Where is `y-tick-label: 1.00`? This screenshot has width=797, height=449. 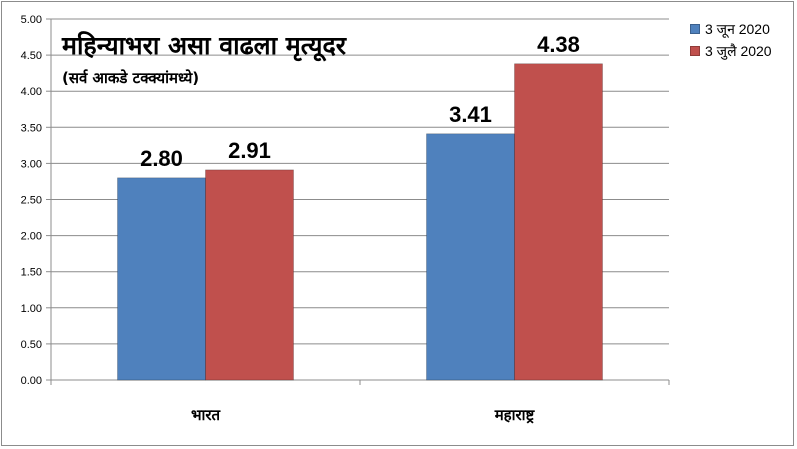
y-tick-label: 1.00 is located at coordinates (31, 309).